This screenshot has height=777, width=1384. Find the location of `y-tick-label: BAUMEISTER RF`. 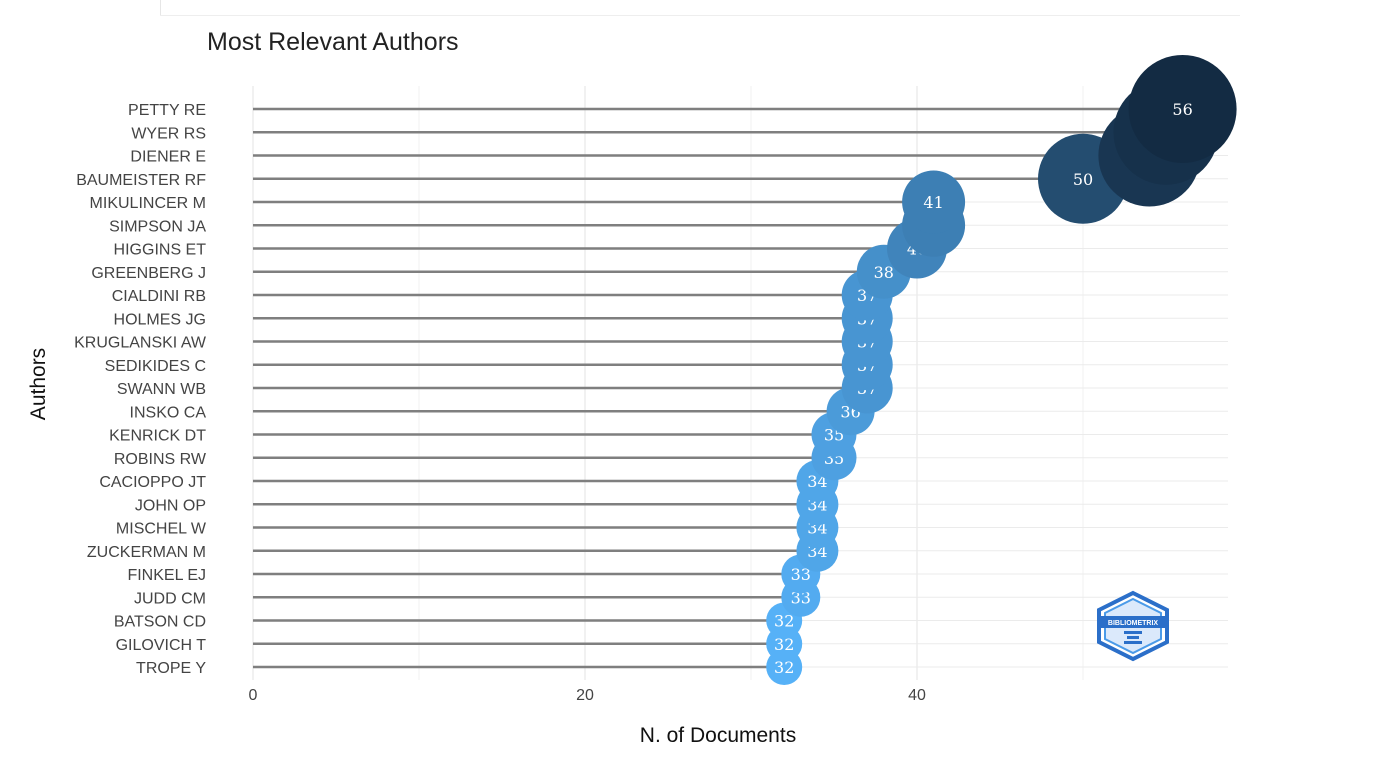

y-tick-label: BAUMEISTER RF is located at coordinates (141, 180).